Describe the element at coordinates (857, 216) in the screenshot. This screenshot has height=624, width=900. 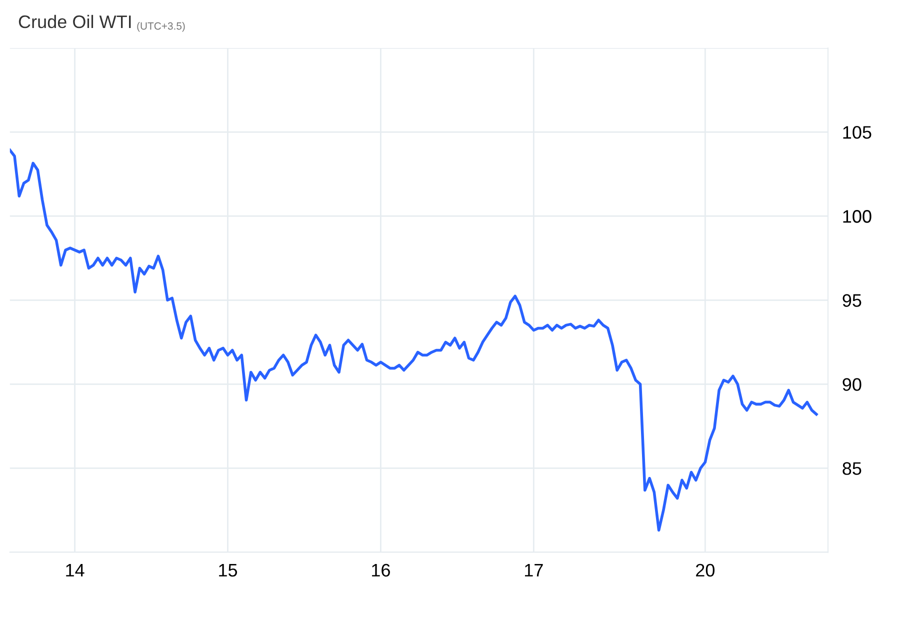
I see `y-tick-label: 100` at that location.